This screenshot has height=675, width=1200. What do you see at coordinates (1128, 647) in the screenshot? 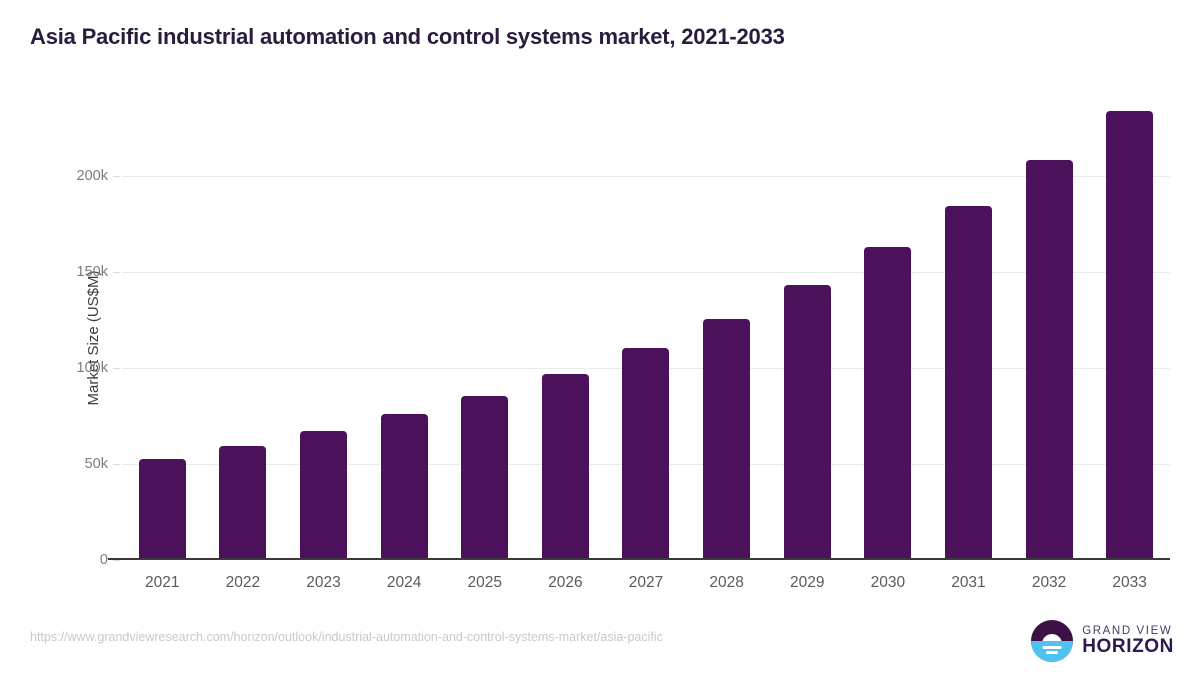
I see `logo-line-2: HORIZON` at bounding box center [1128, 647].